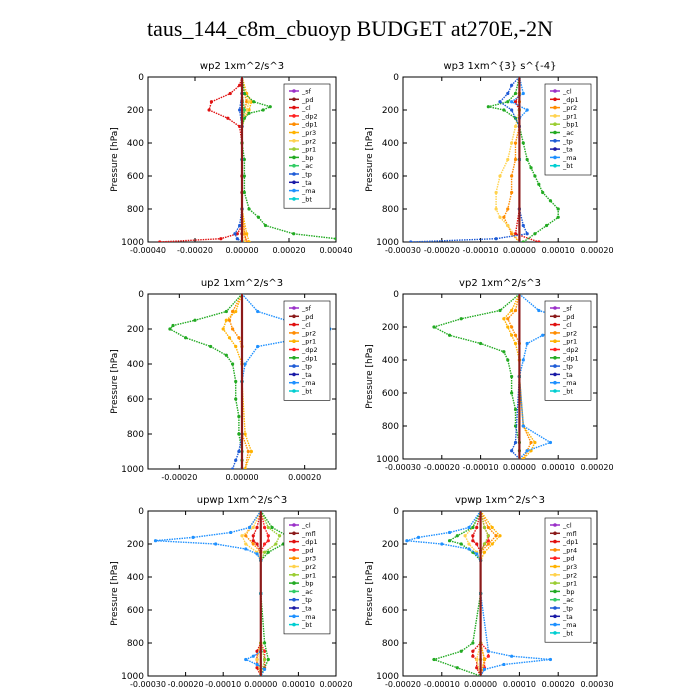 Image resolution: width=700 pixels, height=700 pixels. I want to click on y-tick-label: 1000, so click(132, 470).